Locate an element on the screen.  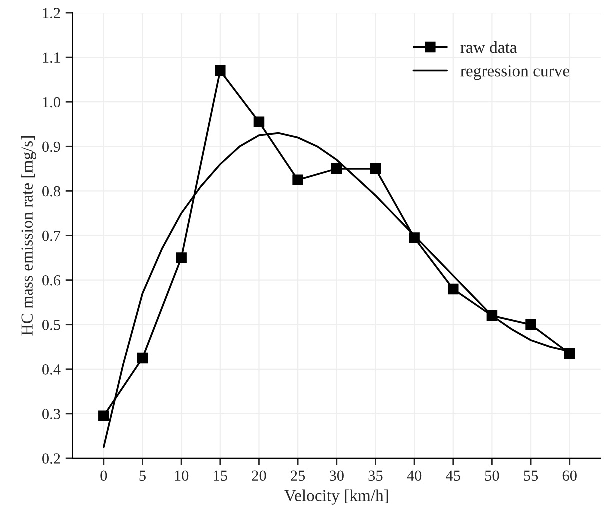
y-tick-label: 0.8 is located at coordinates (51, 191).